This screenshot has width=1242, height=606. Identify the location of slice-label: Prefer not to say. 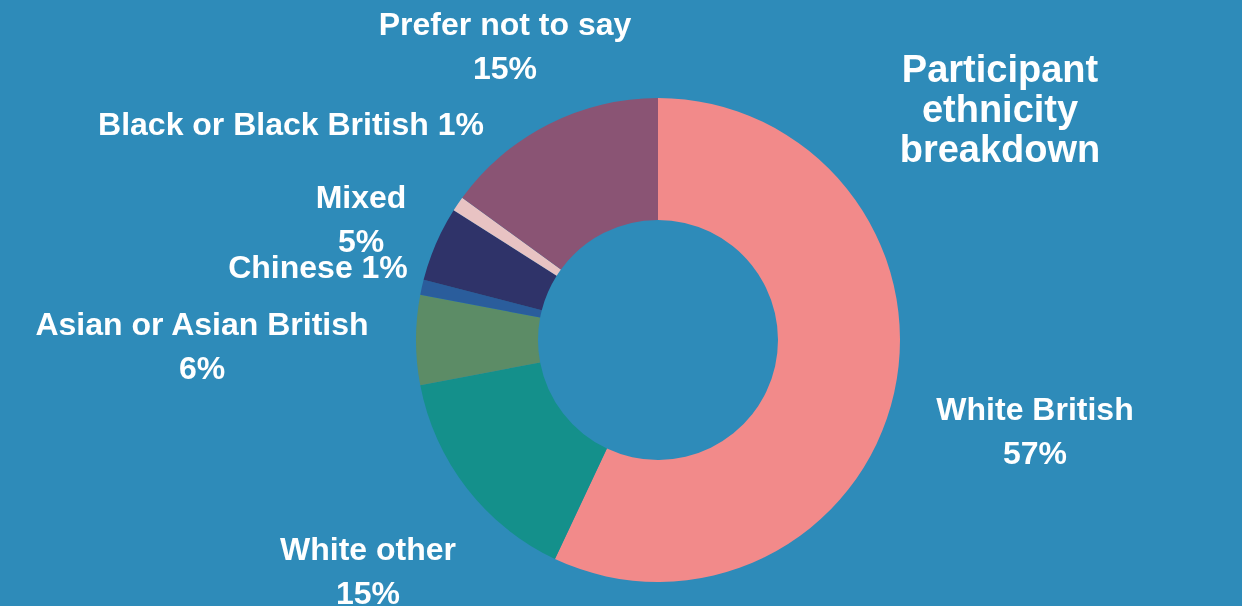
(505, 24).